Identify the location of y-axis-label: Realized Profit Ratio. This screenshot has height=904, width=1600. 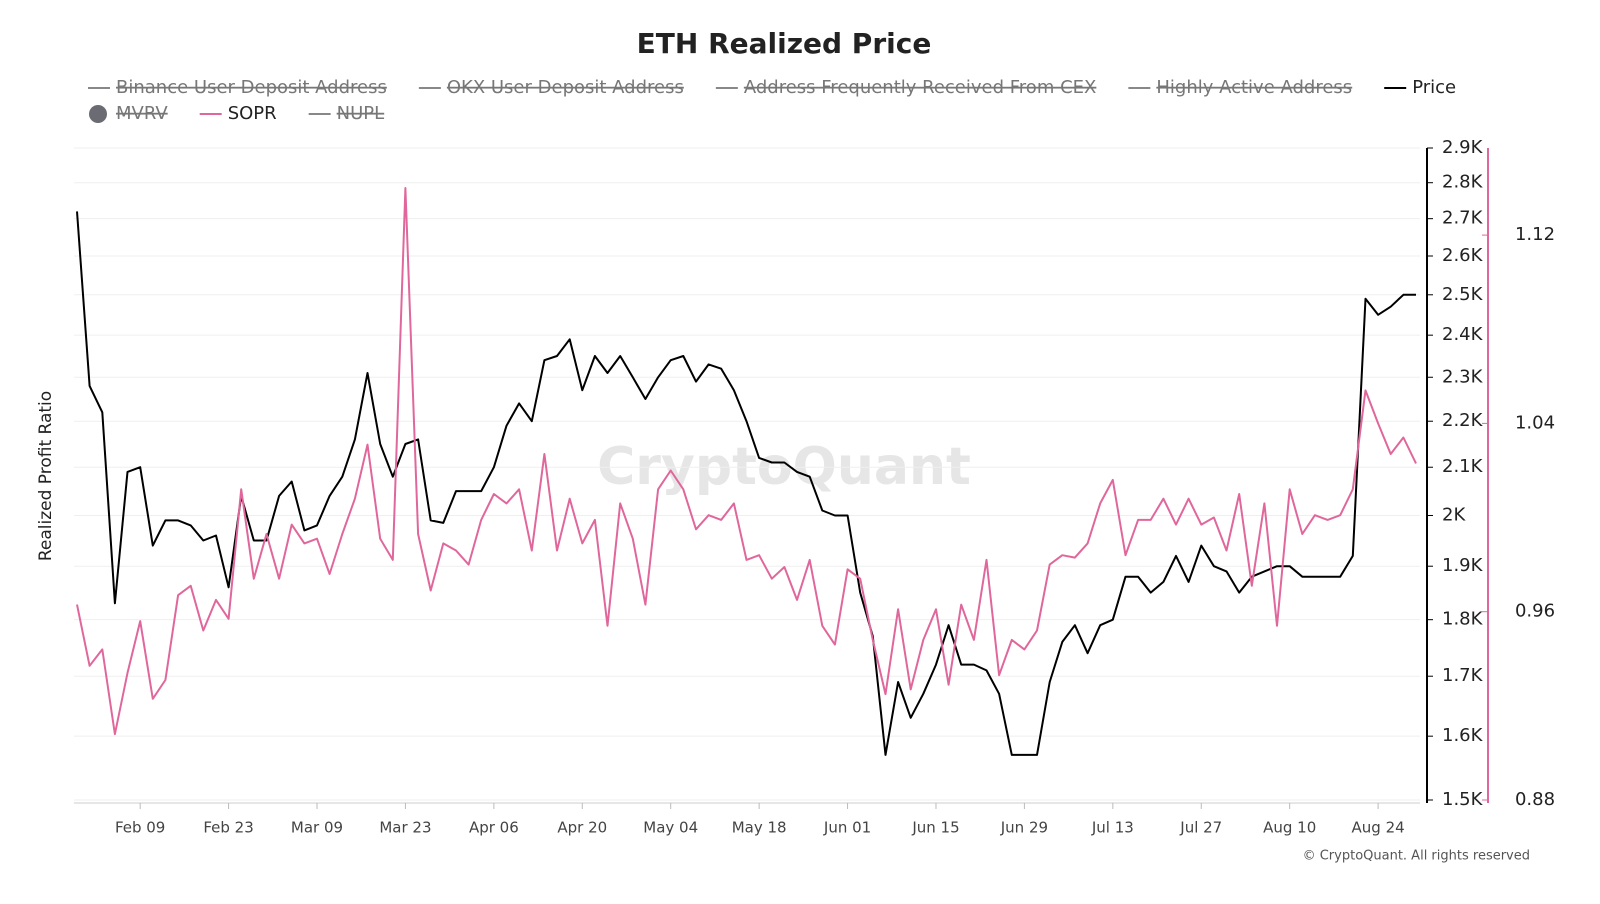
(46, 476).